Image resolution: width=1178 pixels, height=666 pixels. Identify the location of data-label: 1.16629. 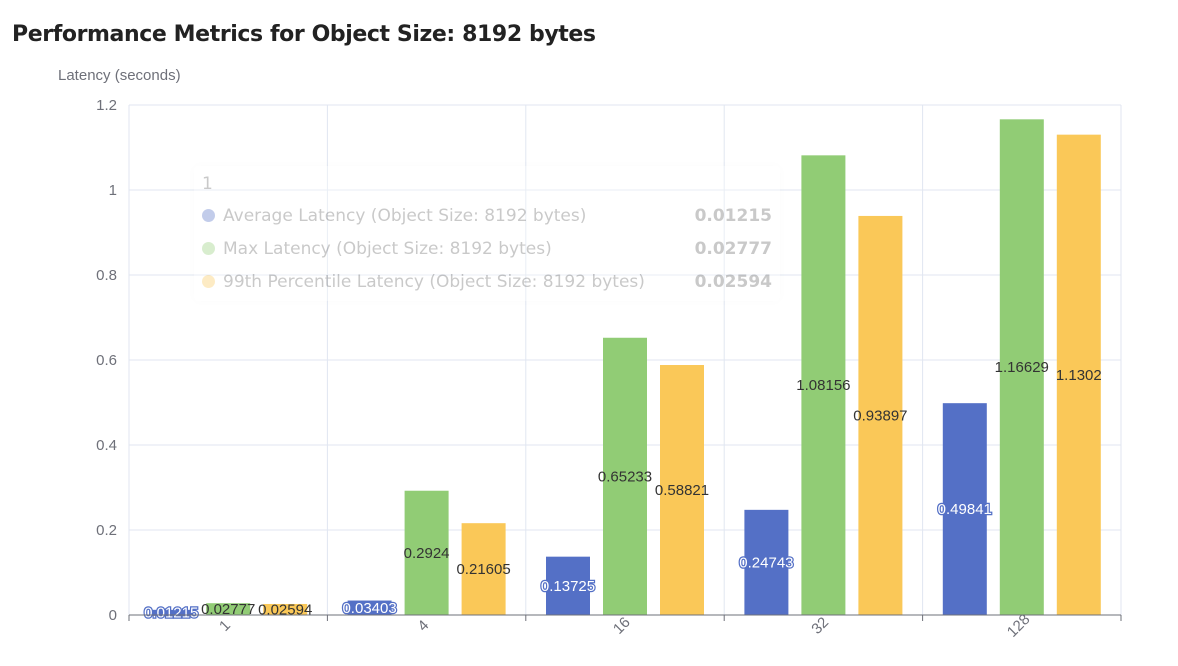
(1022, 367).